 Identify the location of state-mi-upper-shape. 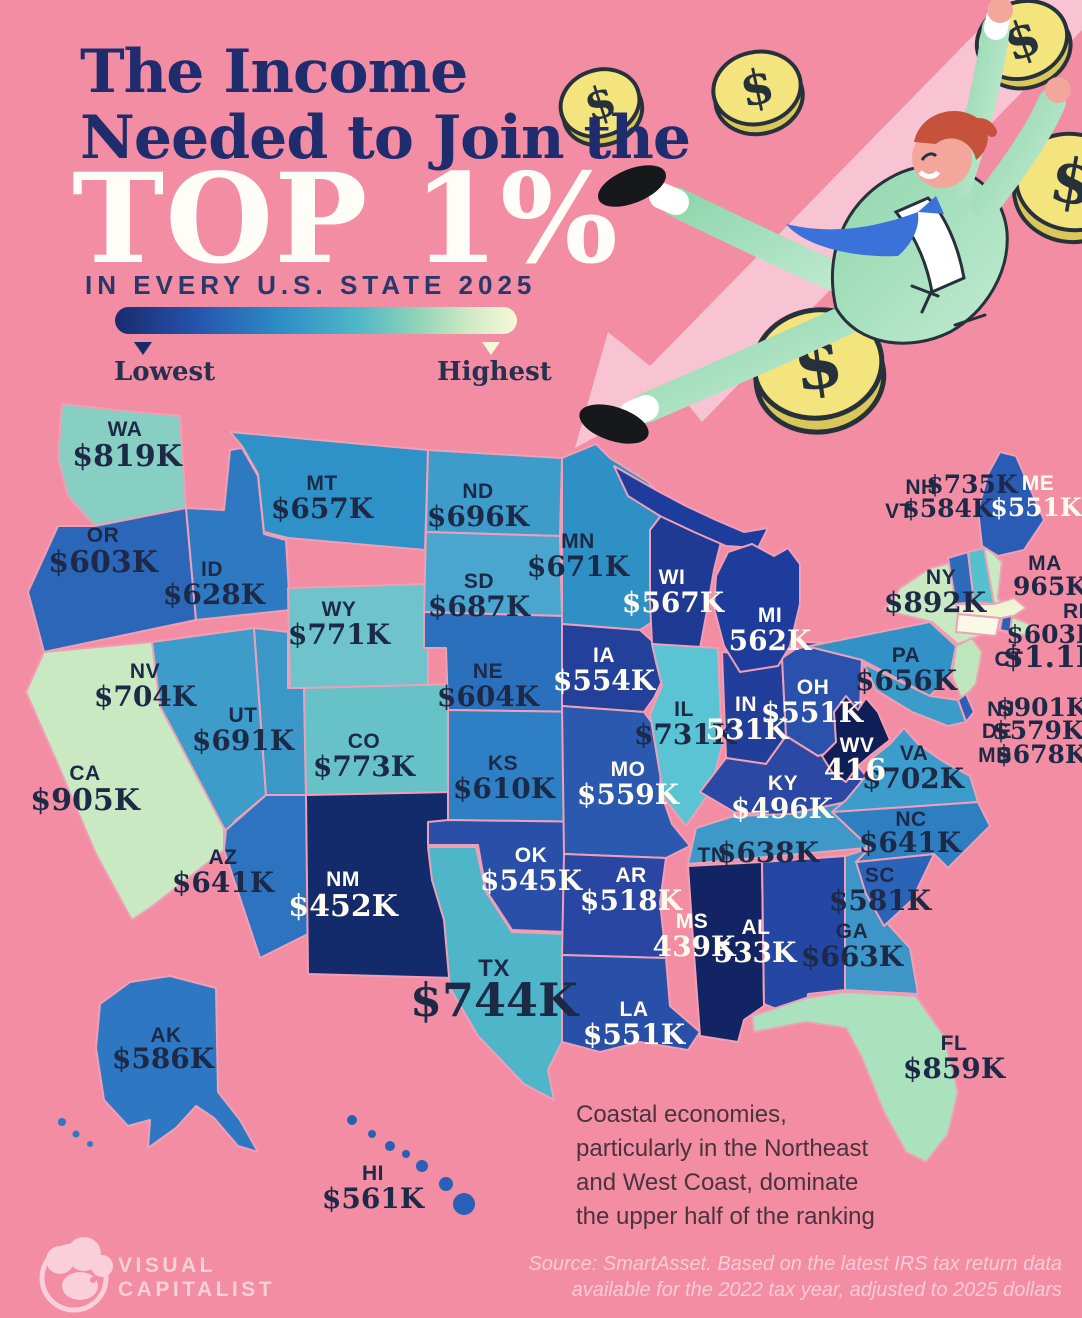
(691, 507).